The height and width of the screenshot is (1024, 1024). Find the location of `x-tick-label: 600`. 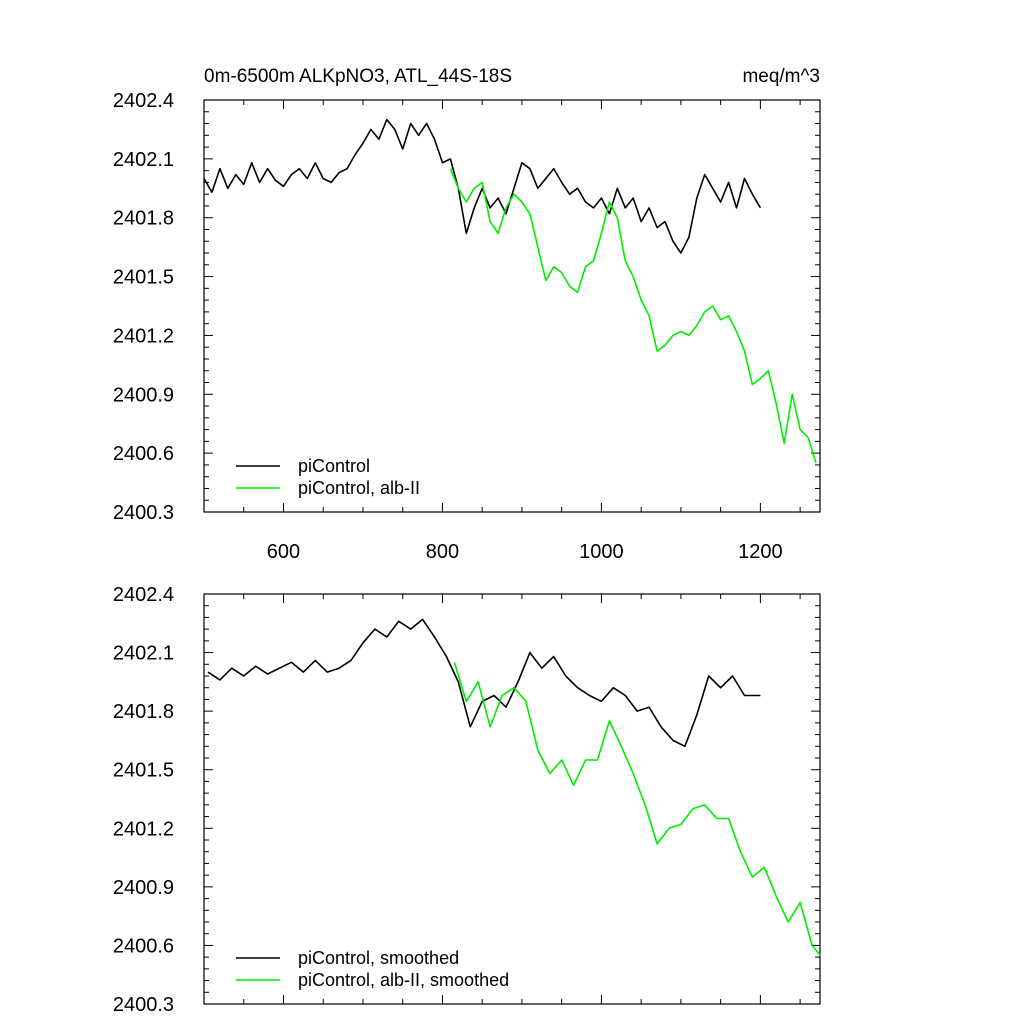

x-tick-label: 600 is located at coordinates (283, 552).